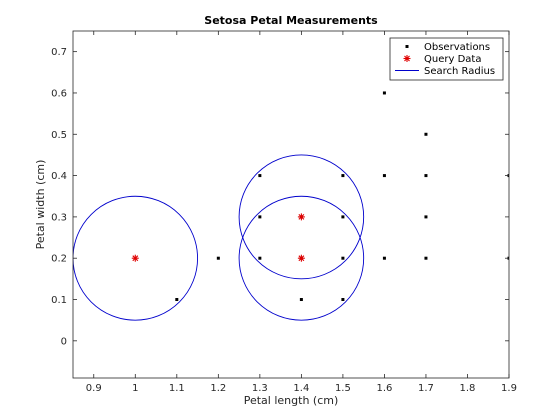 Image resolution: width=560 pixels, height=420 pixels. I want to click on x-tick-label: 1.7, so click(426, 388).